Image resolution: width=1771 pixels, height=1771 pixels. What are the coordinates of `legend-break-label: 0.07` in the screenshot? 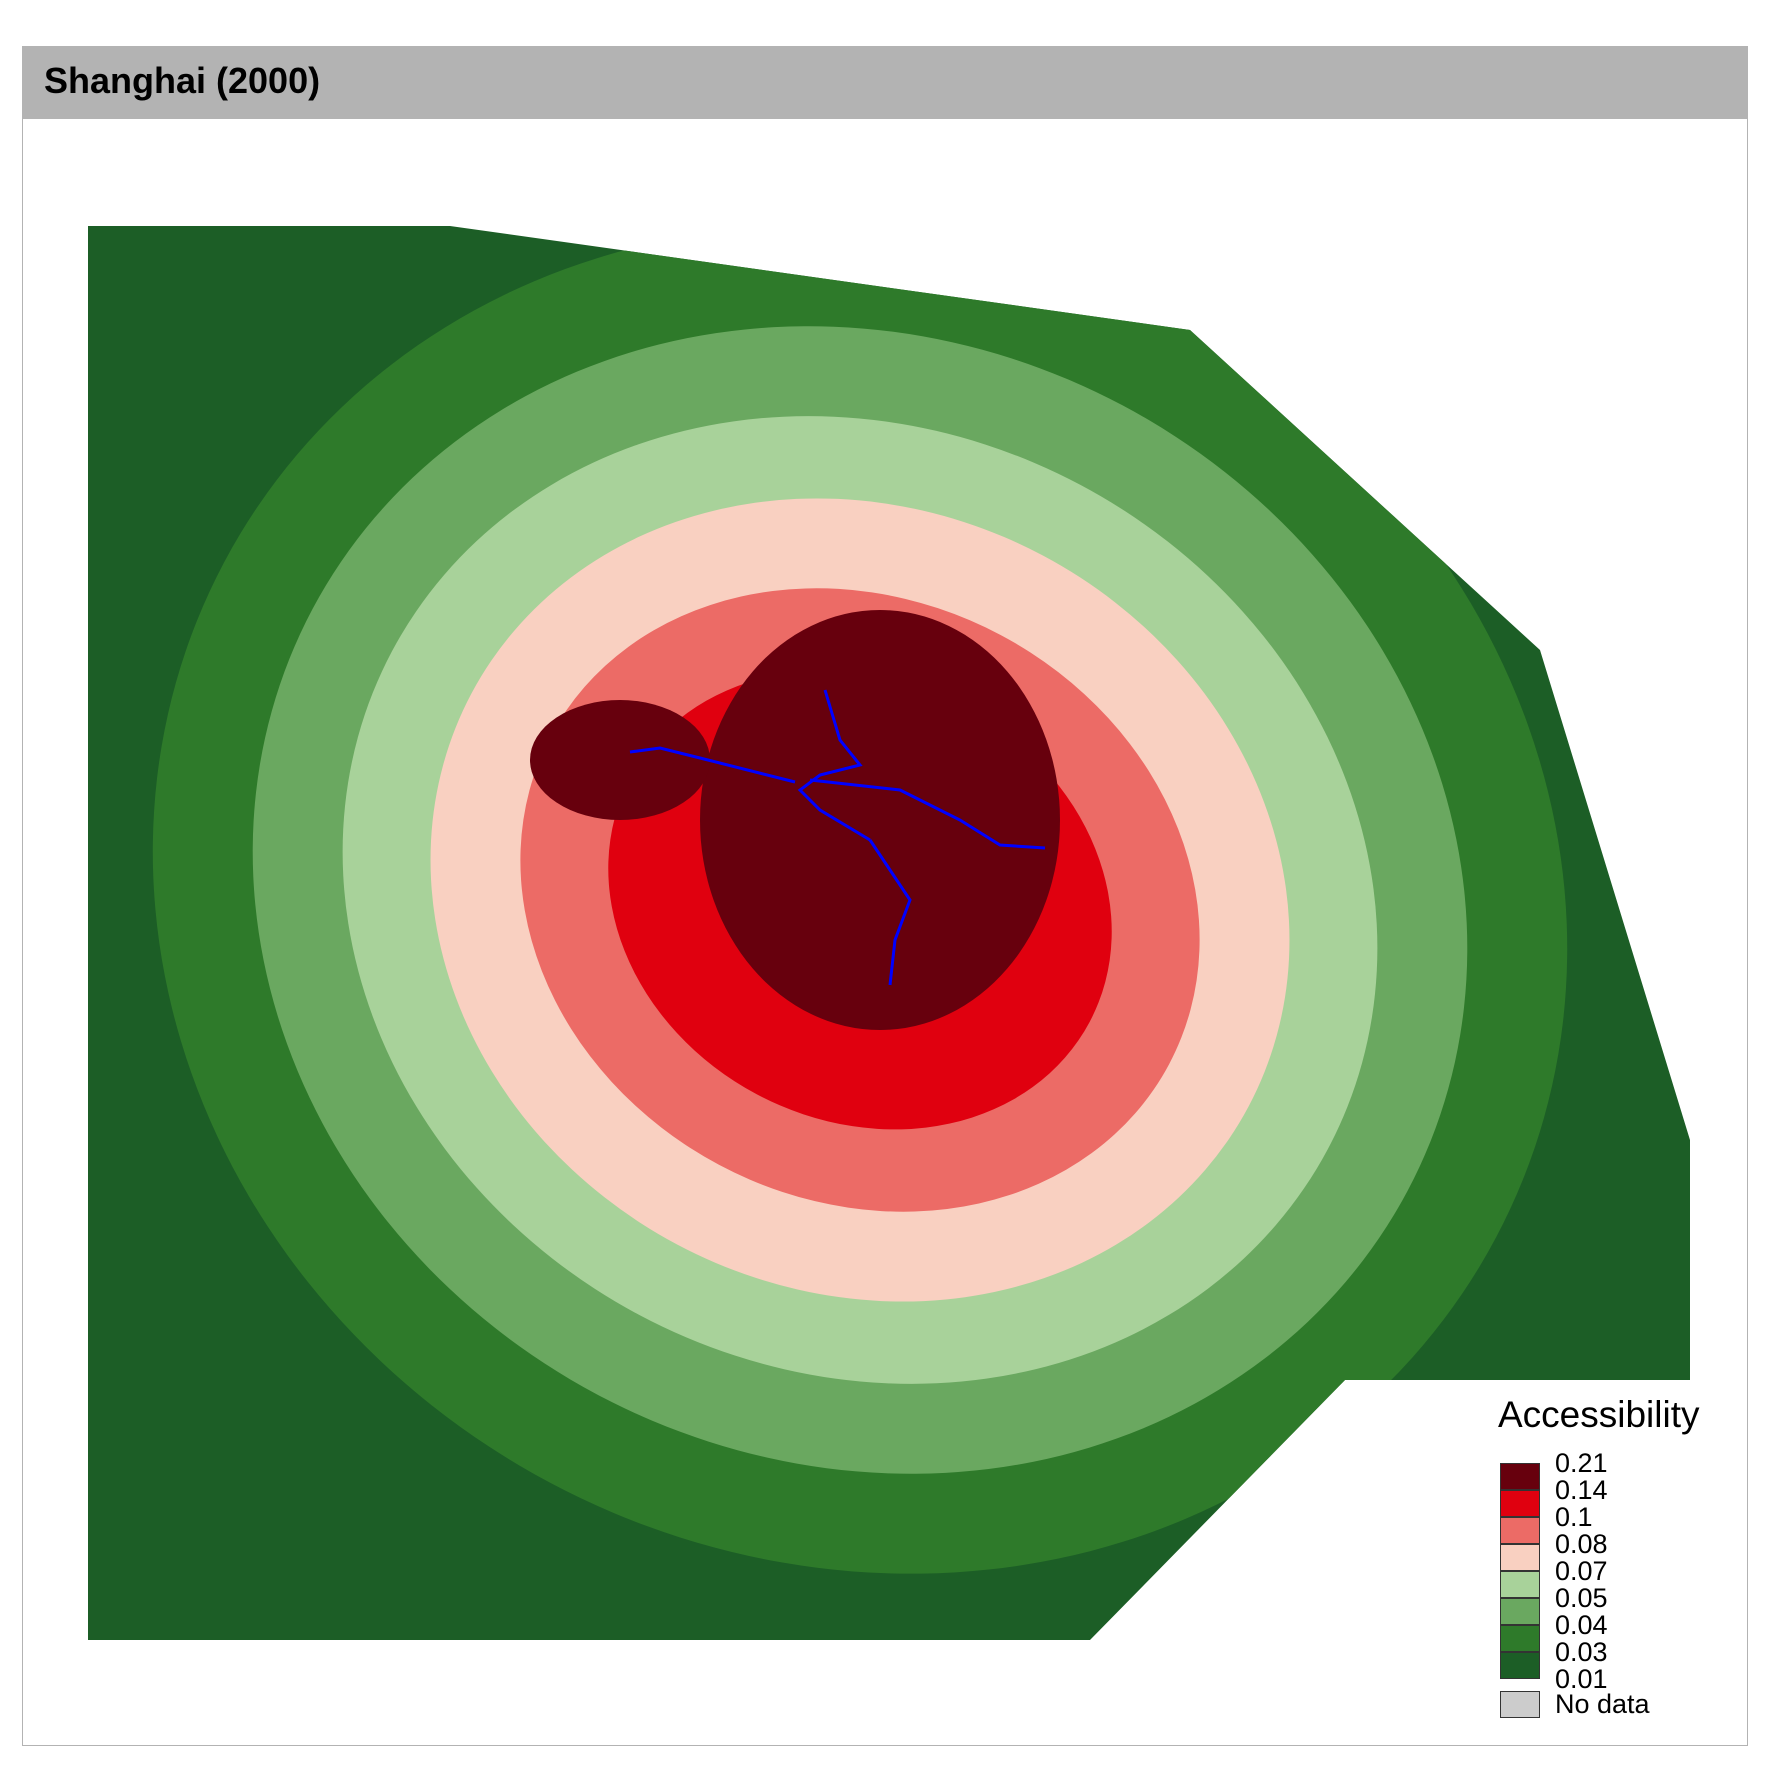 It's located at (1581, 1571).